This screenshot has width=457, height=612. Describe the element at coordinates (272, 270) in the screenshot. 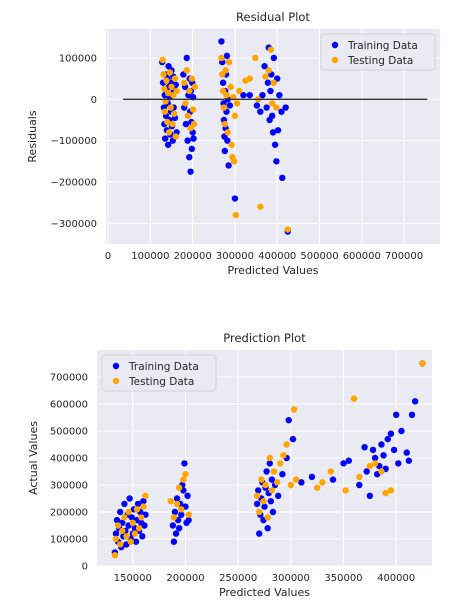

I see `residual-x-axis-label: Predicted Values` at that location.